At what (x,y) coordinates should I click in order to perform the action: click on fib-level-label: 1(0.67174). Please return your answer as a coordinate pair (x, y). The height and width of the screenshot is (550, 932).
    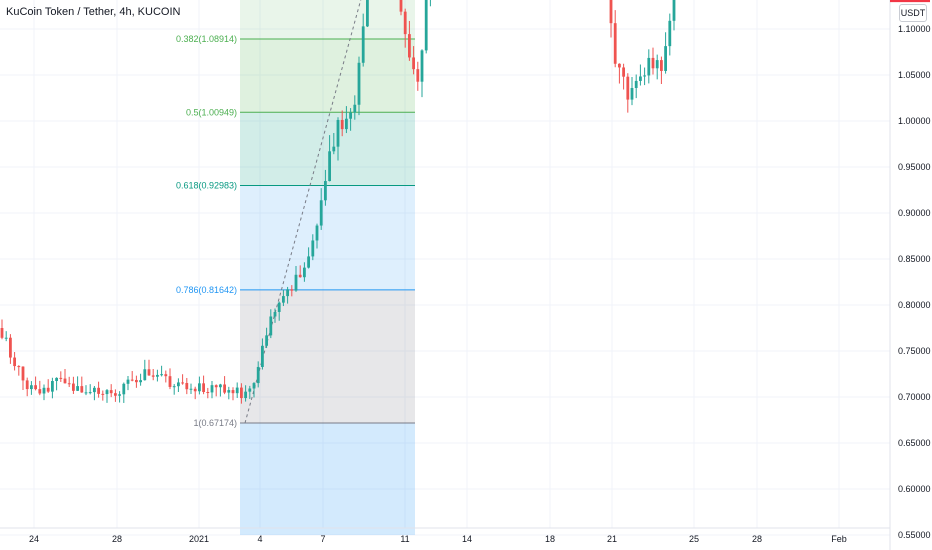
    Looking at the image, I should click on (215, 423).